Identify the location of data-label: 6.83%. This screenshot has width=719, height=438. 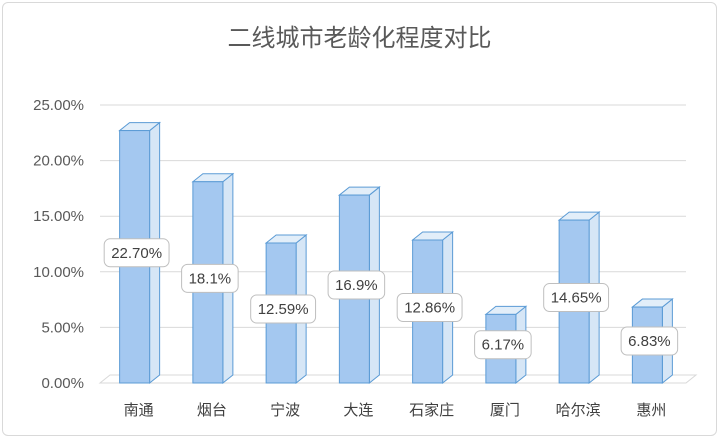
(649, 341).